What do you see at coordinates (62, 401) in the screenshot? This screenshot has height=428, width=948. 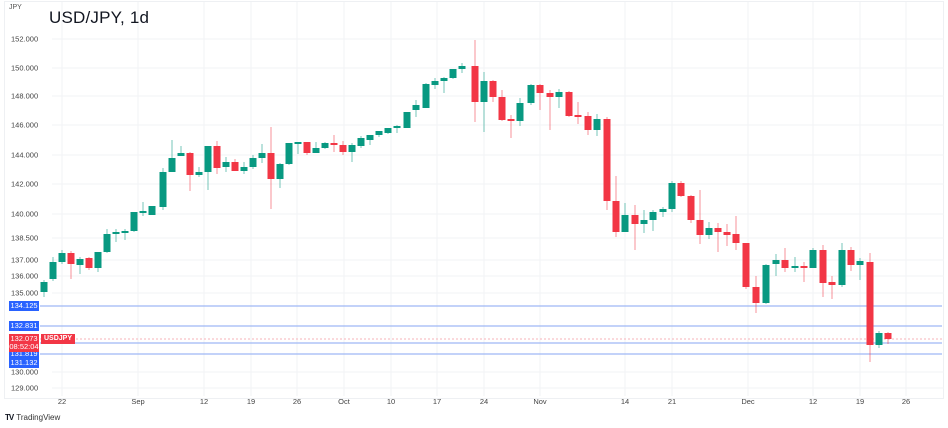 I see `time-tick-label: 22` at bounding box center [62, 401].